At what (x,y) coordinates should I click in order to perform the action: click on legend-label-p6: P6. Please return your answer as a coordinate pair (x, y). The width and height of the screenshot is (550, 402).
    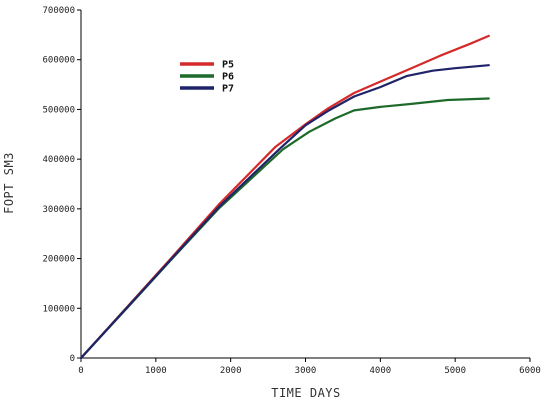
    Looking at the image, I should click on (228, 77).